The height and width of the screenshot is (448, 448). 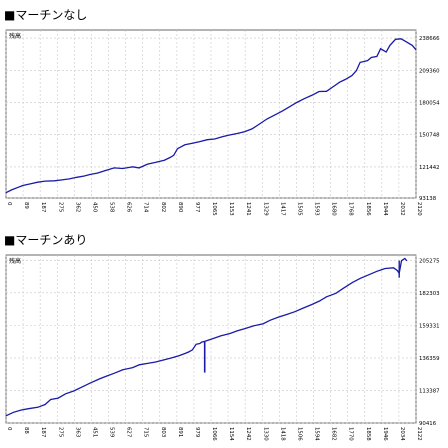 I want to click on y-tick-label: 180054, so click(x=429, y=103).